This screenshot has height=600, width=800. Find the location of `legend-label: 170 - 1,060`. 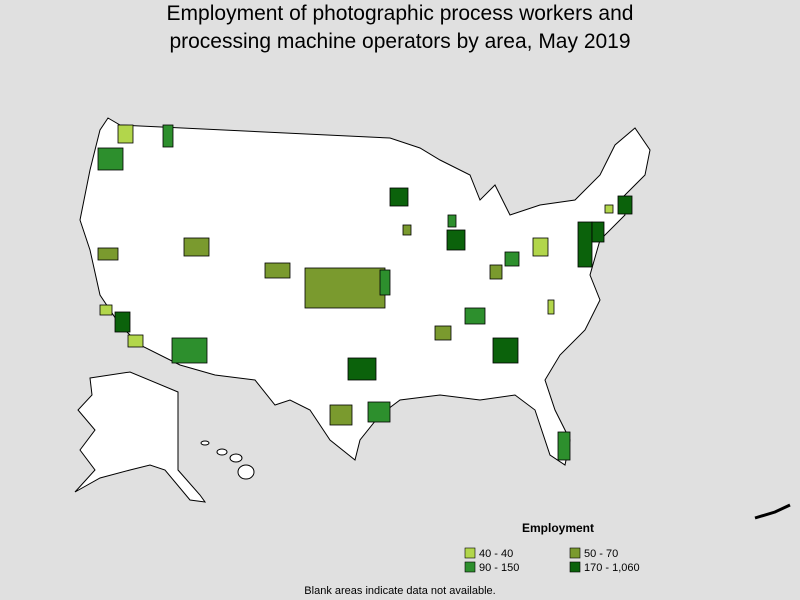

legend-label: 170 - 1,060 is located at coordinates (612, 568).